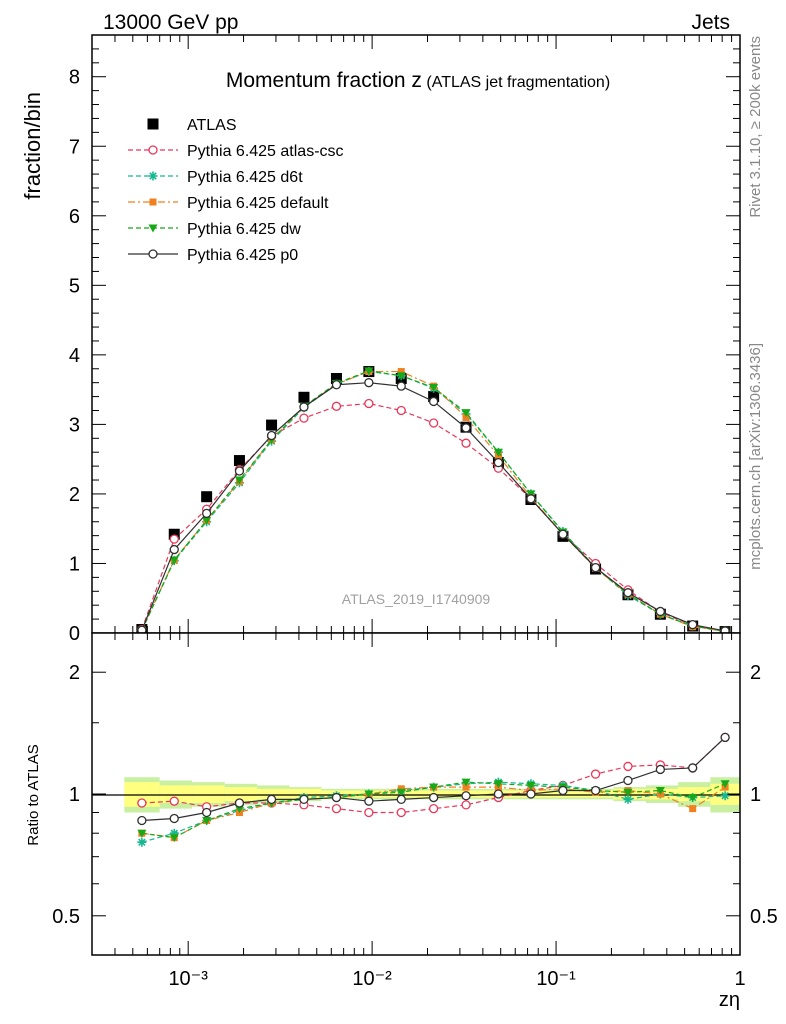  What do you see at coordinates (74, 495) in the screenshot?
I see `y-tick-label: 2` at bounding box center [74, 495].